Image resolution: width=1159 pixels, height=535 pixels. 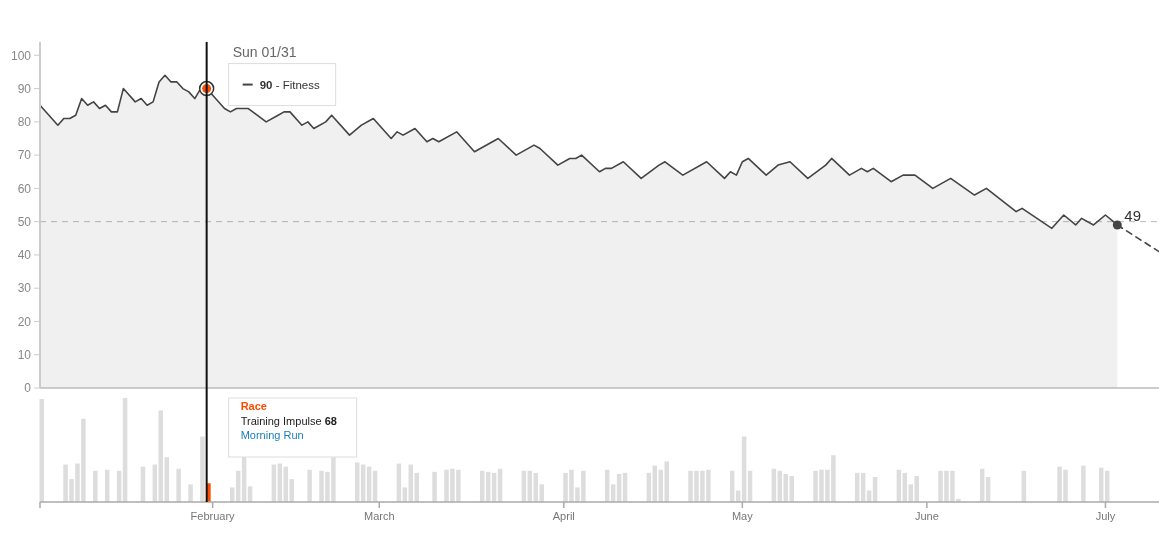 I want to click on y-tick-label: 20, so click(x=24, y=321).